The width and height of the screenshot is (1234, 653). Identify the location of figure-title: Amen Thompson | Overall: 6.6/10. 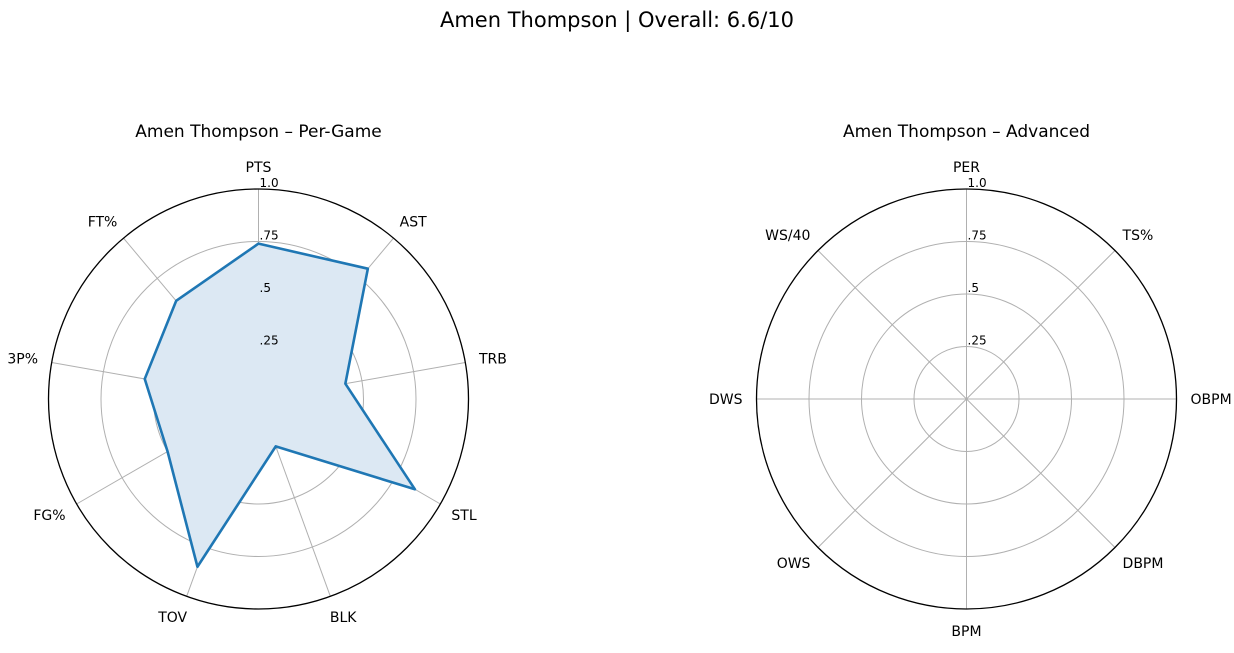
(617, 20).